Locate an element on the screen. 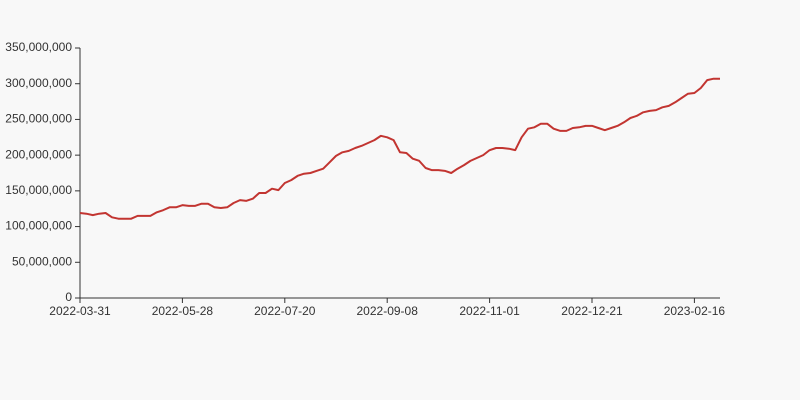 Image resolution: width=800 pixels, height=400 pixels. y-tick-label: 300,000,000 is located at coordinates (38, 83).